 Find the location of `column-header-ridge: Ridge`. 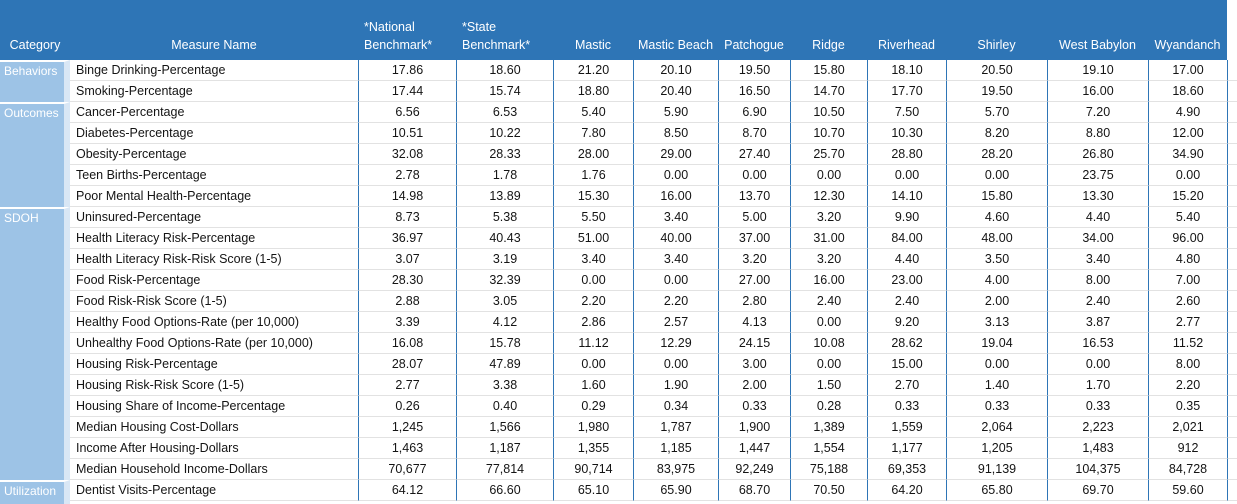

column-header-ridge: Ridge is located at coordinates (828, 30).